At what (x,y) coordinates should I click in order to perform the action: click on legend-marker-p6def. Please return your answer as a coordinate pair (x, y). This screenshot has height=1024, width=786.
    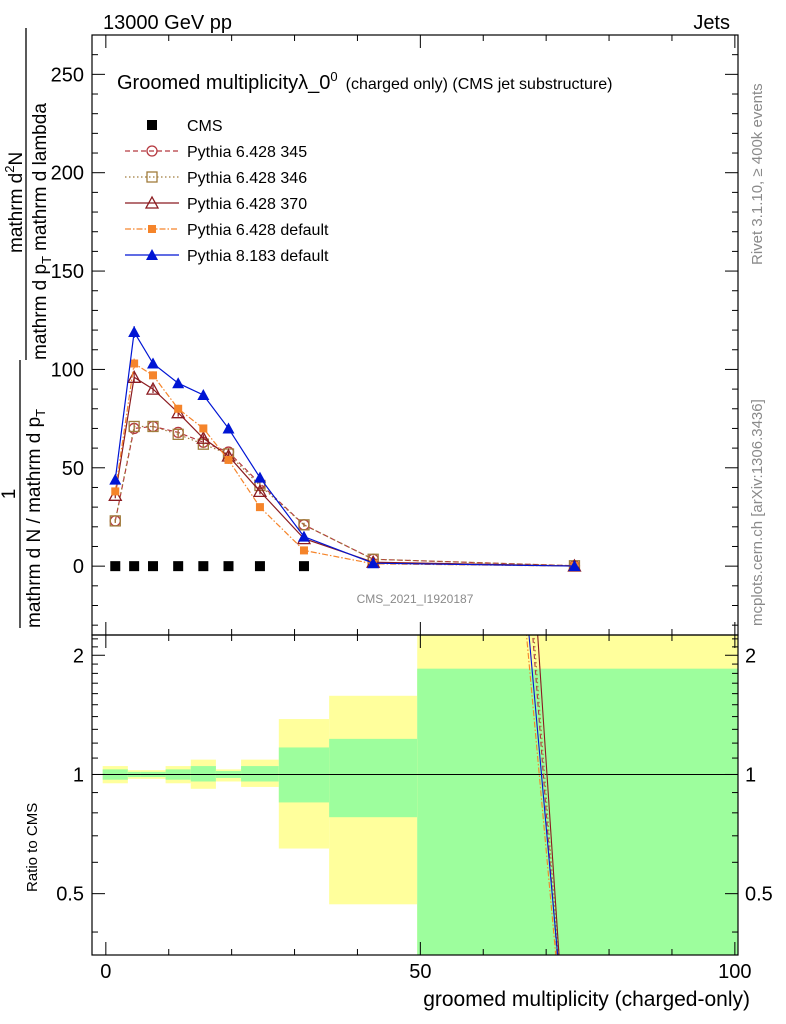
    Looking at the image, I should click on (152, 229).